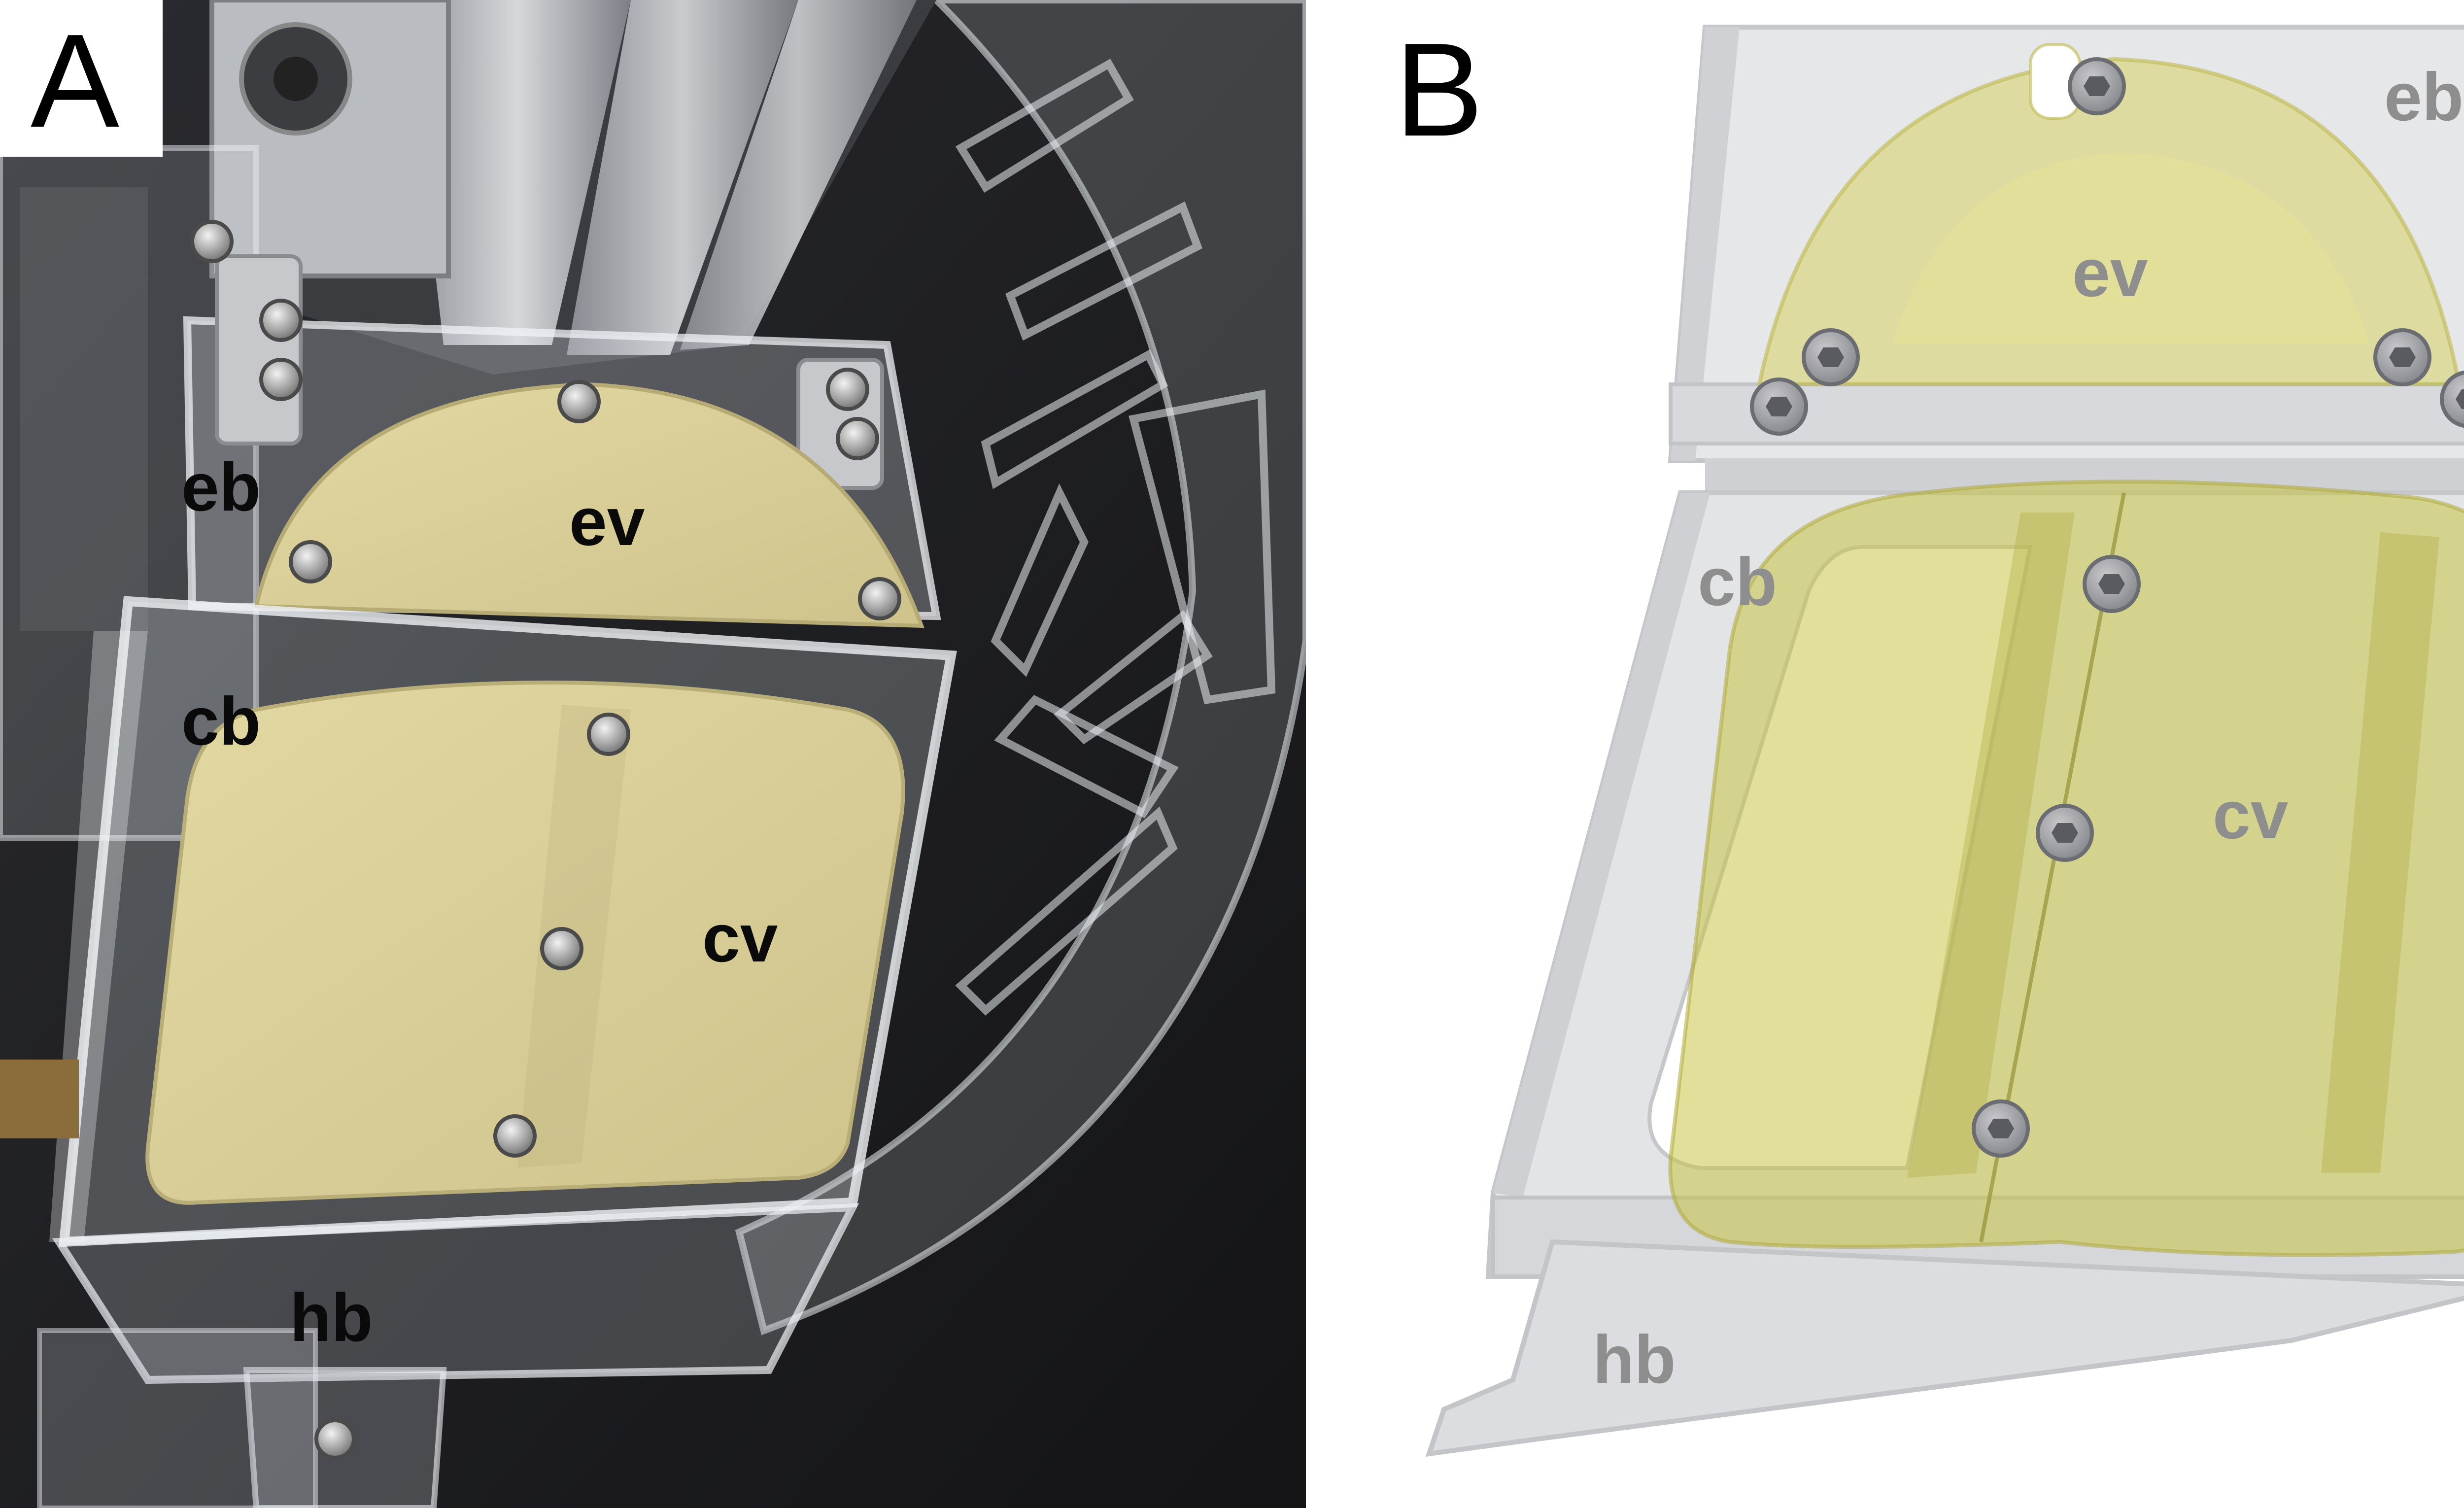  Describe the element at coordinates (607, 522) in the screenshot. I see `label-ev-photo: ev` at that location.